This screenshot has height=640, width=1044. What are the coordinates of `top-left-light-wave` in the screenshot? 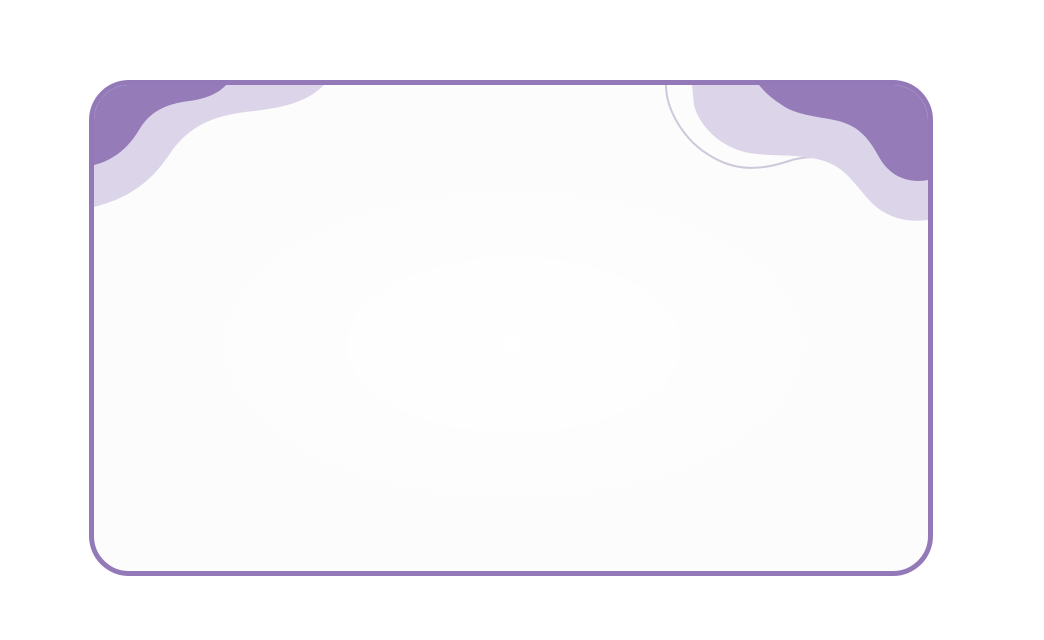 It's located at (209, 146).